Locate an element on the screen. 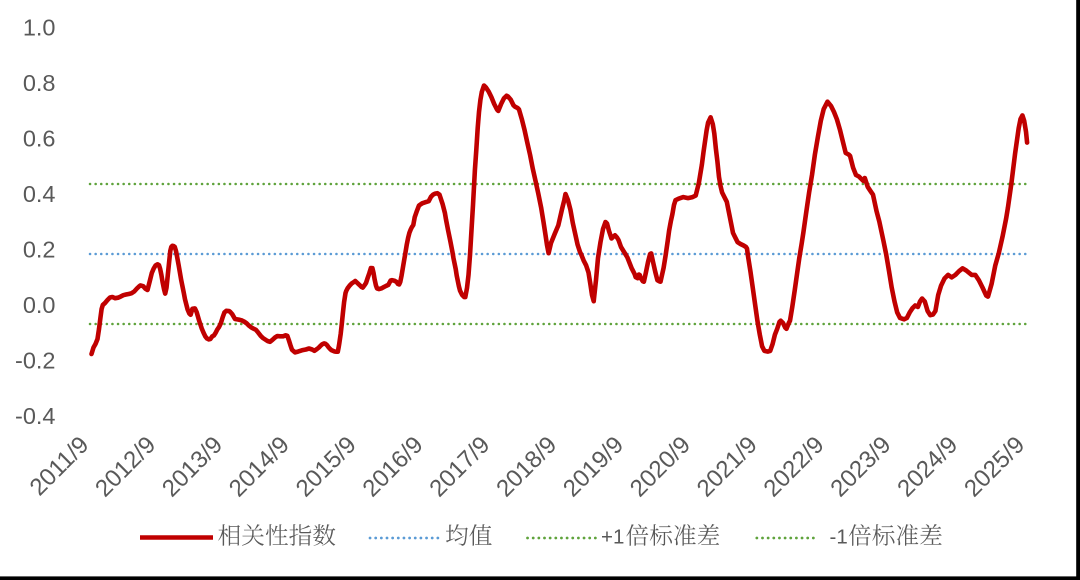 The image size is (1080, 580). svg-text: 0.4 is located at coordinates (39, 194).